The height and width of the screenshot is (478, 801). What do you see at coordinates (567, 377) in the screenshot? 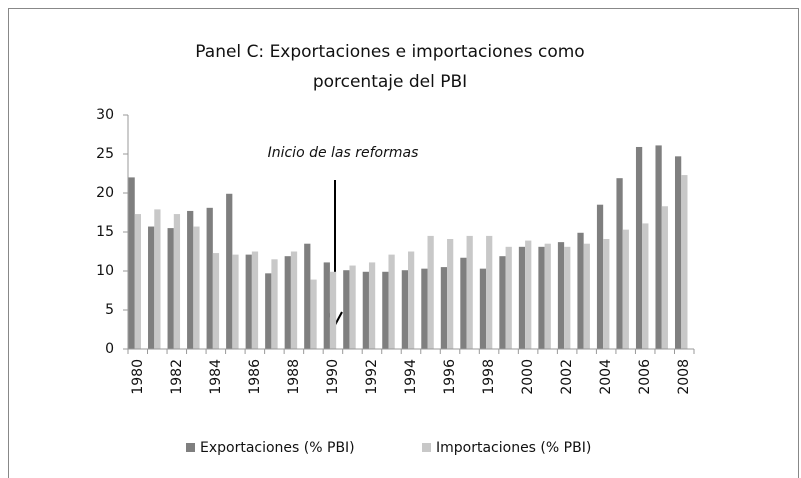
I see `x-tick-label: 2002` at bounding box center [567, 377].